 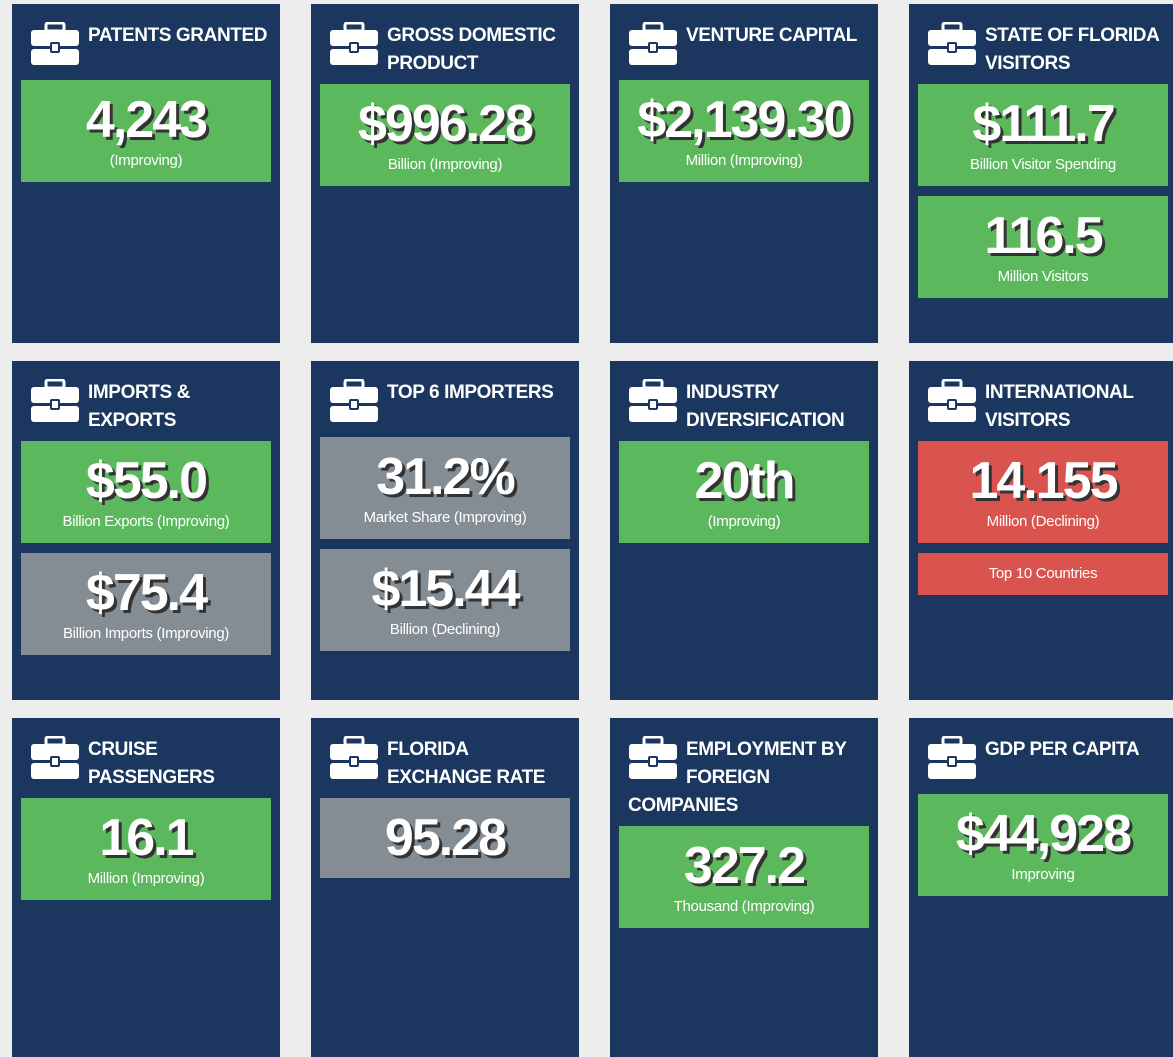 I want to click on card-title: PATENTS GRANTED, so click(x=178, y=35).